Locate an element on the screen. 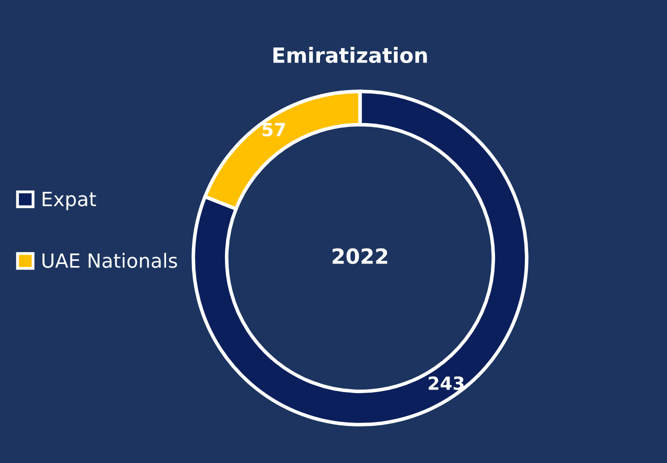 The width and height of the screenshot is (667, 463). legend-label: Expat is located at coordinates (69, 201).